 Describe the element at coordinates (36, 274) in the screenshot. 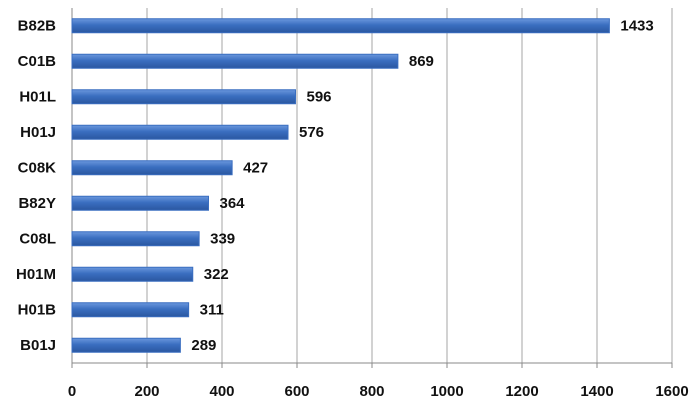

I see `y-tick-label: H01M` at that location.